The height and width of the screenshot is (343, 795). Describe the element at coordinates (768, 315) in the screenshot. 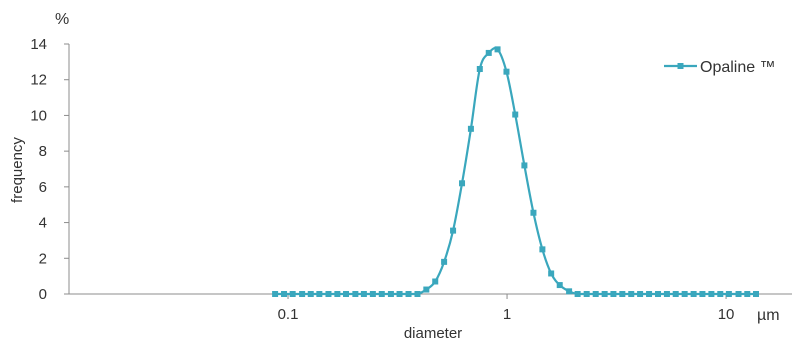

I see `x-unit-label: µm` at that location.